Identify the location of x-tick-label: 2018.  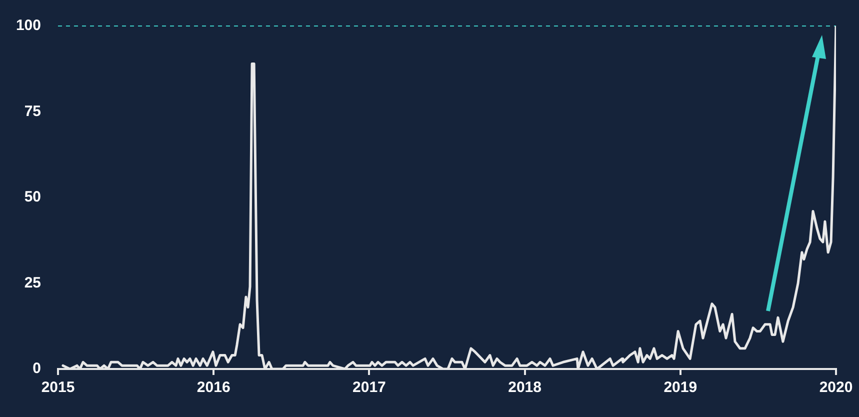
(525, 387).